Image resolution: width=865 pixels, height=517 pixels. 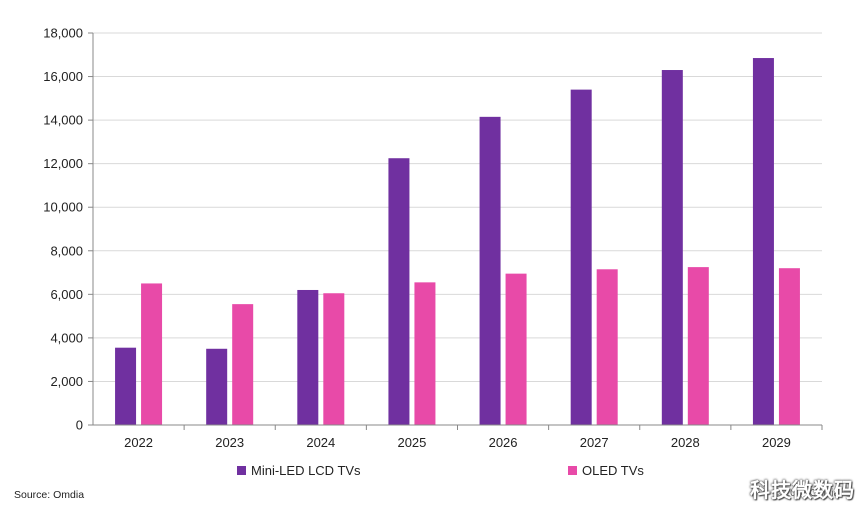 What do you see at coordinates (776, 442) in the screenshot?
I see `x-tick-label: 2029` at bounding box center [776, 442].